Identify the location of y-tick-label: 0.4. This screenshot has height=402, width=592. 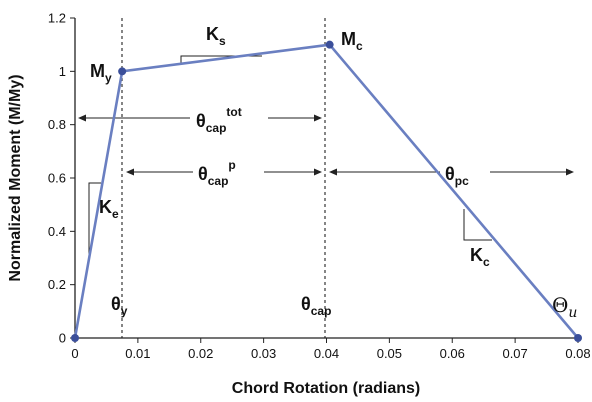
(57, 231).